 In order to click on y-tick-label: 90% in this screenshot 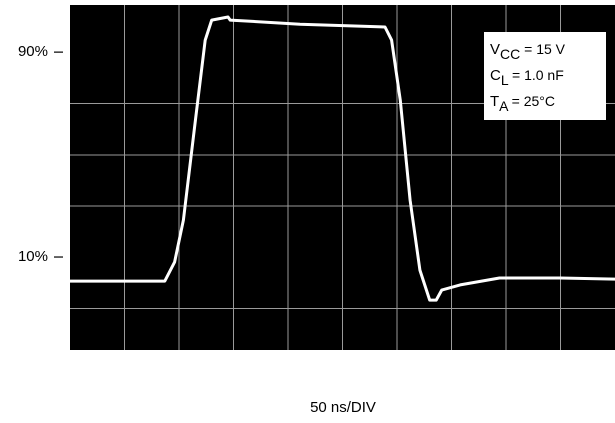, I will do `click(33, 51)`.